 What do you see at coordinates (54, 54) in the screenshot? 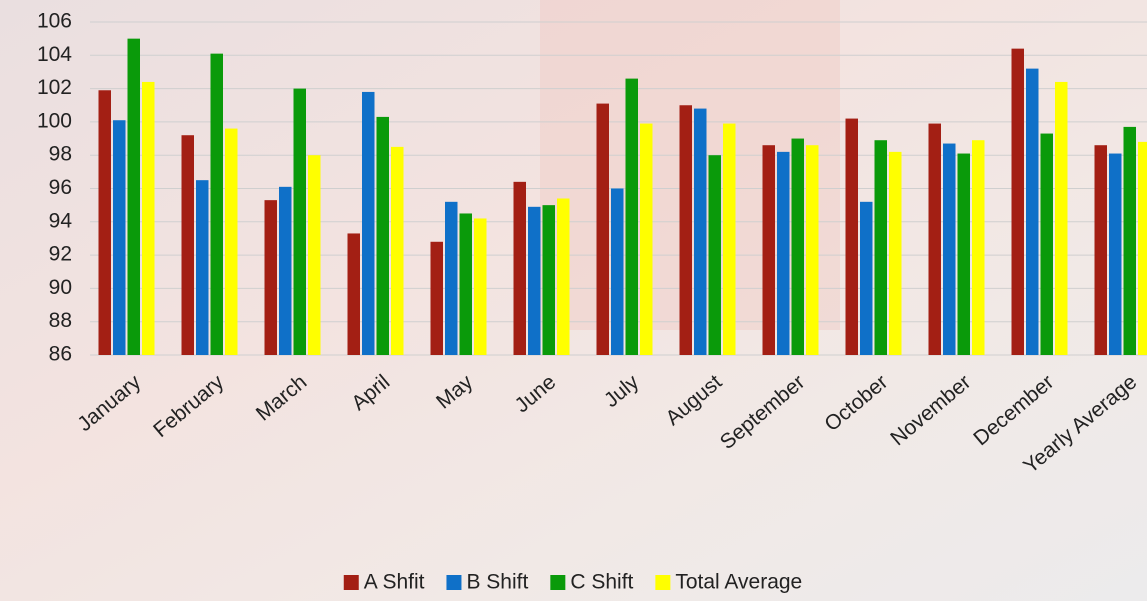
I see `y-tick-label: 104` at bounding box center [54, 54].